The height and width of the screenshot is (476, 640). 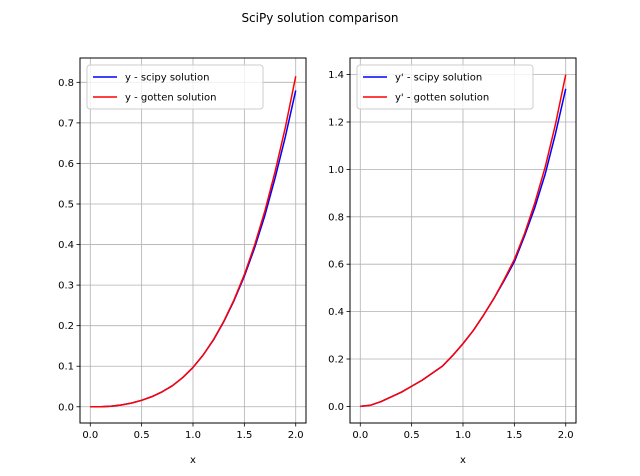 I want to click on y-tick-label: 1.4, so click(x=336, y=75).